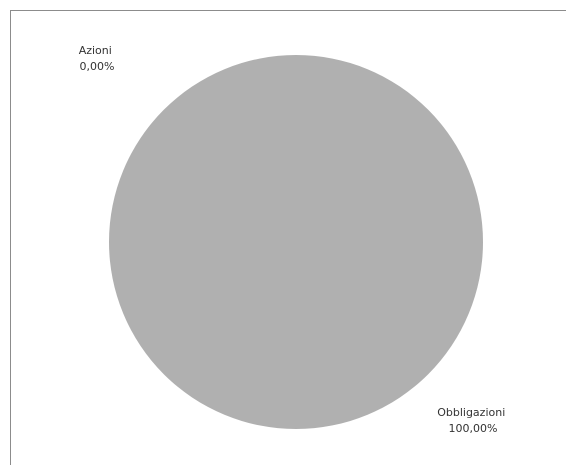 This screenshot has height=466, width=567. I want to click on slice-label-obbligazioni: Obbligazioni 100,00%, so click(473, 420).